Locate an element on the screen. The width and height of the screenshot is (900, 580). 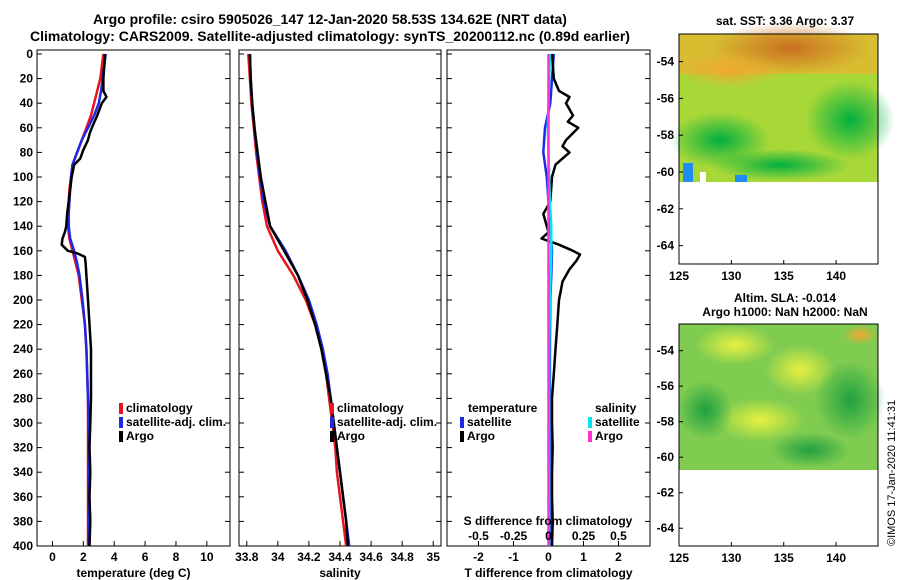
sla-map-title-line-1: Altim. SLA: -0.014 is located at coordinates (785, 298).